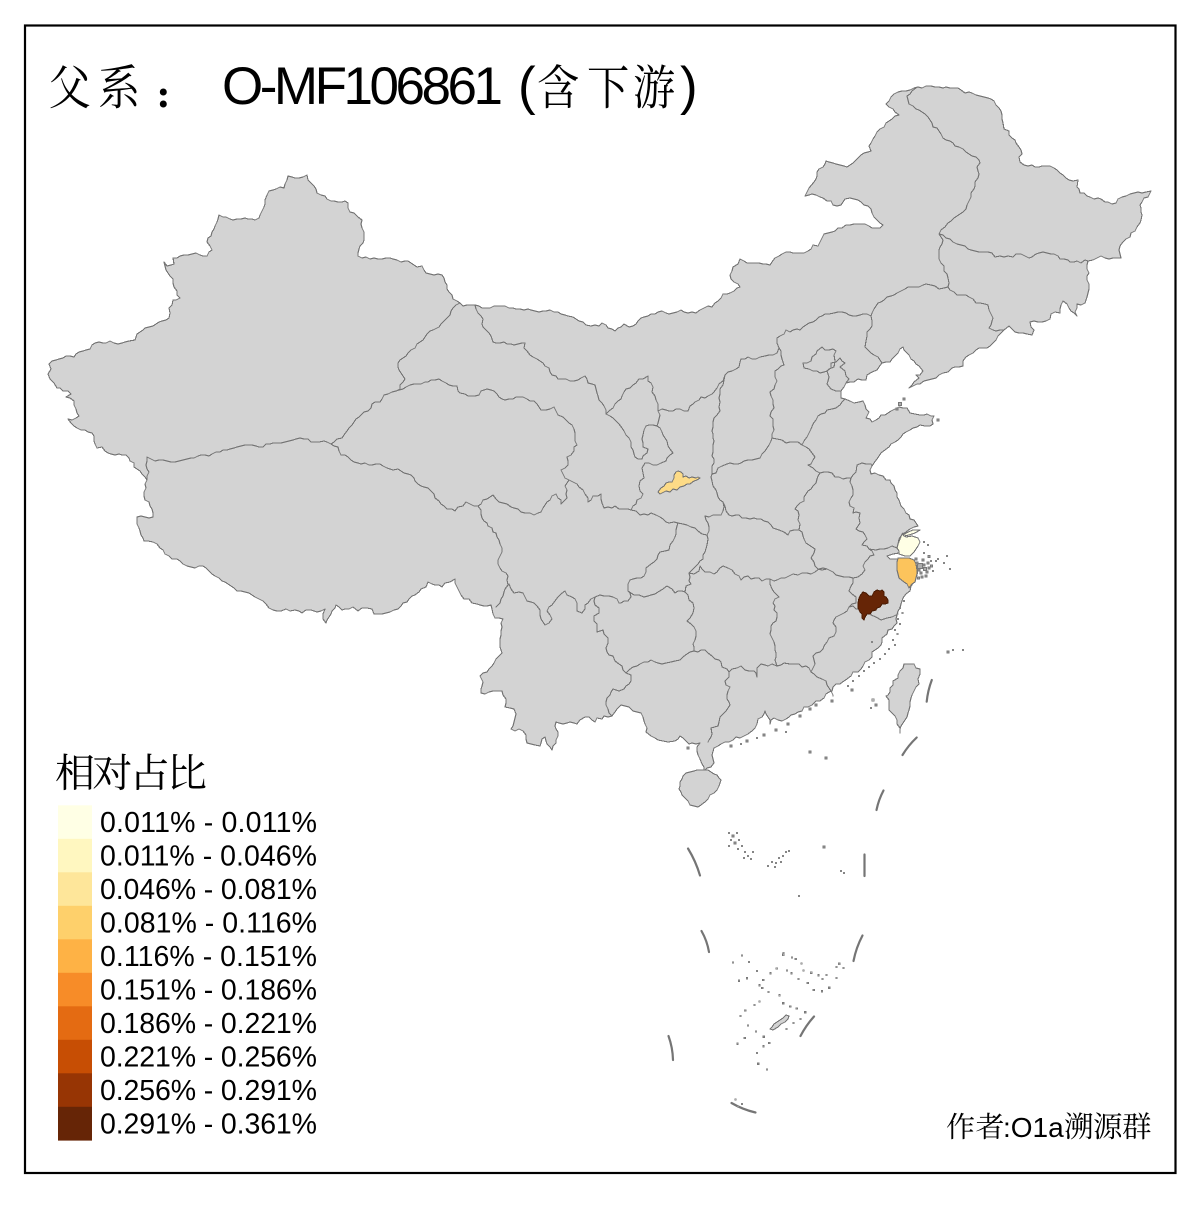  Describe the element at coordinates (362, 86) in the screenshot. I see `svg-text: O-MF106861` at that location.